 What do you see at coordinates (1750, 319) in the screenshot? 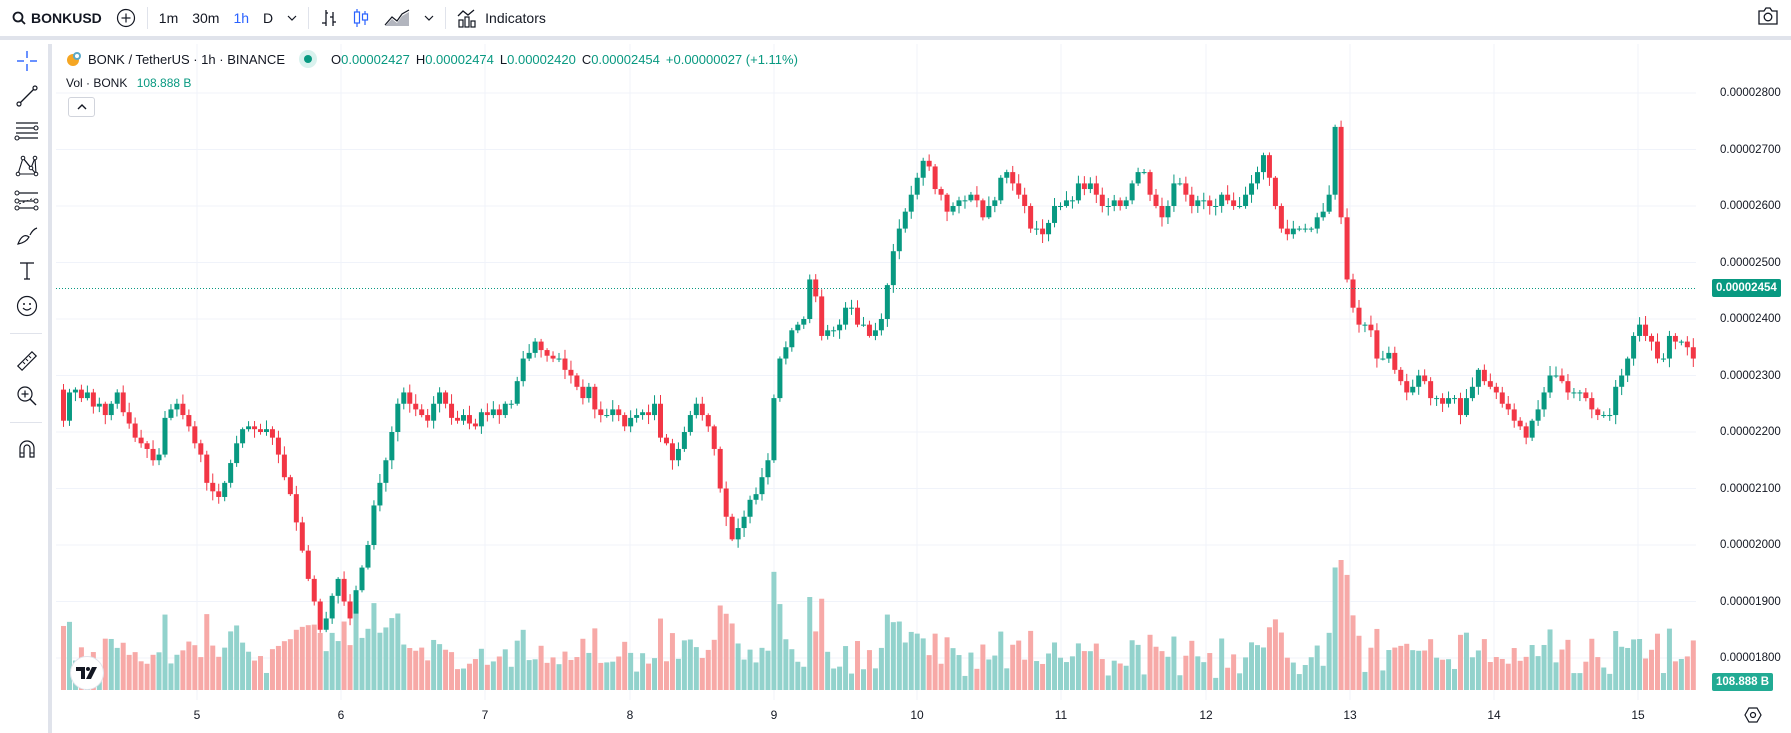
I see `price-label: 0.00002400` at bounding box center [1750, 319].